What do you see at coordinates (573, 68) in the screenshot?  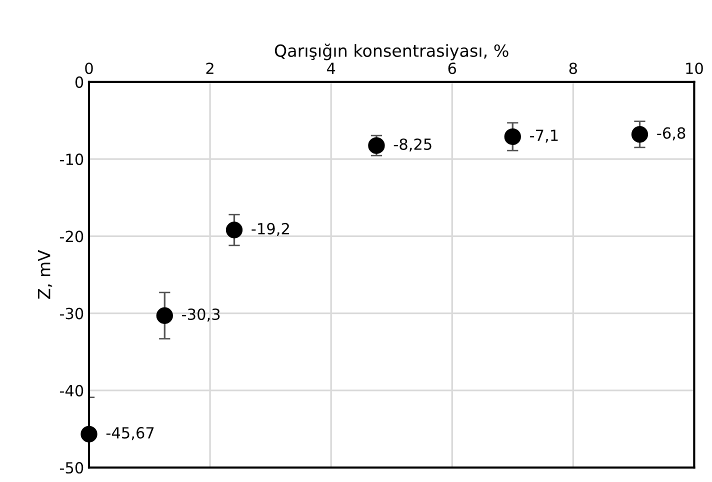 I see `x-tick-label: 8` at bounding box center [573, 68].